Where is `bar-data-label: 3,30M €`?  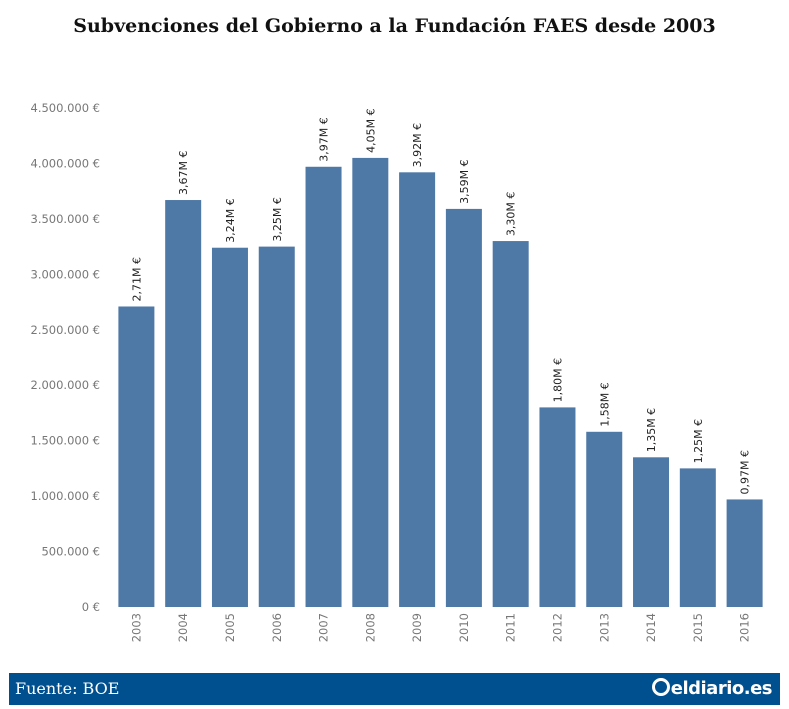 bar-data-label: 3,30M € is located at coordinates (511, 214).